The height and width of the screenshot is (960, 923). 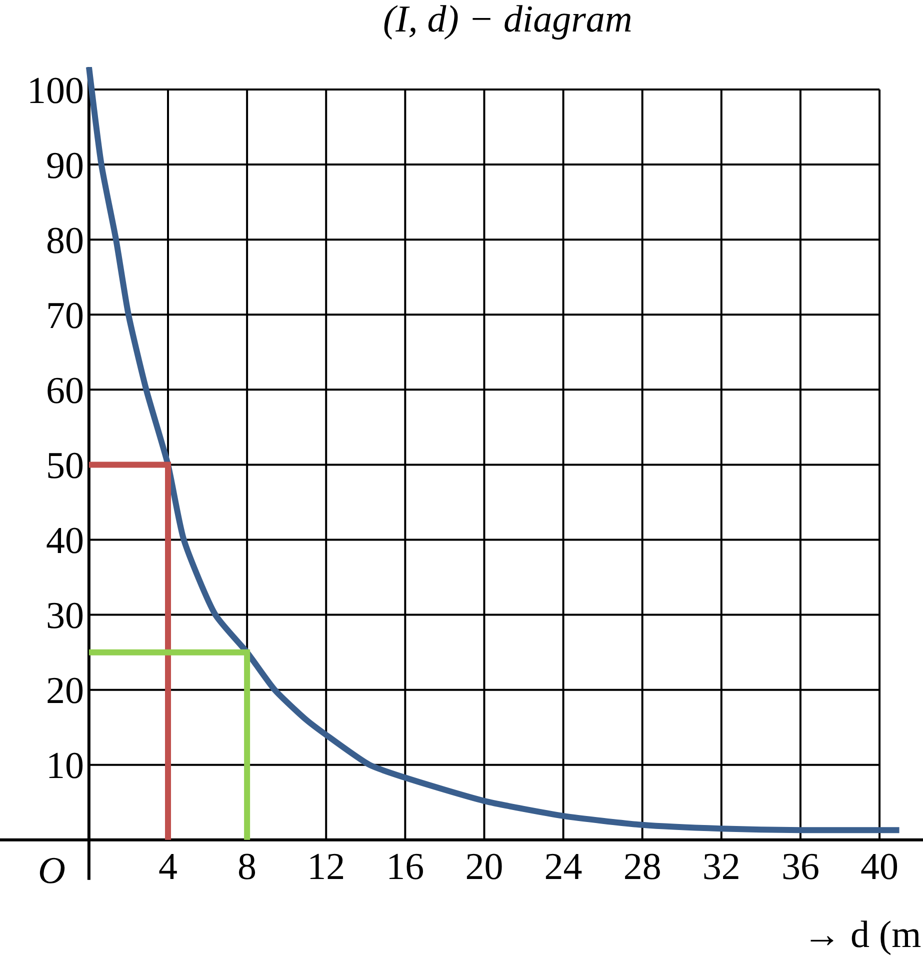 What do you see at coordinates (65, 766) in the screenshot?
I see `y-tick-label: 10` at bounding box center [65, 766].